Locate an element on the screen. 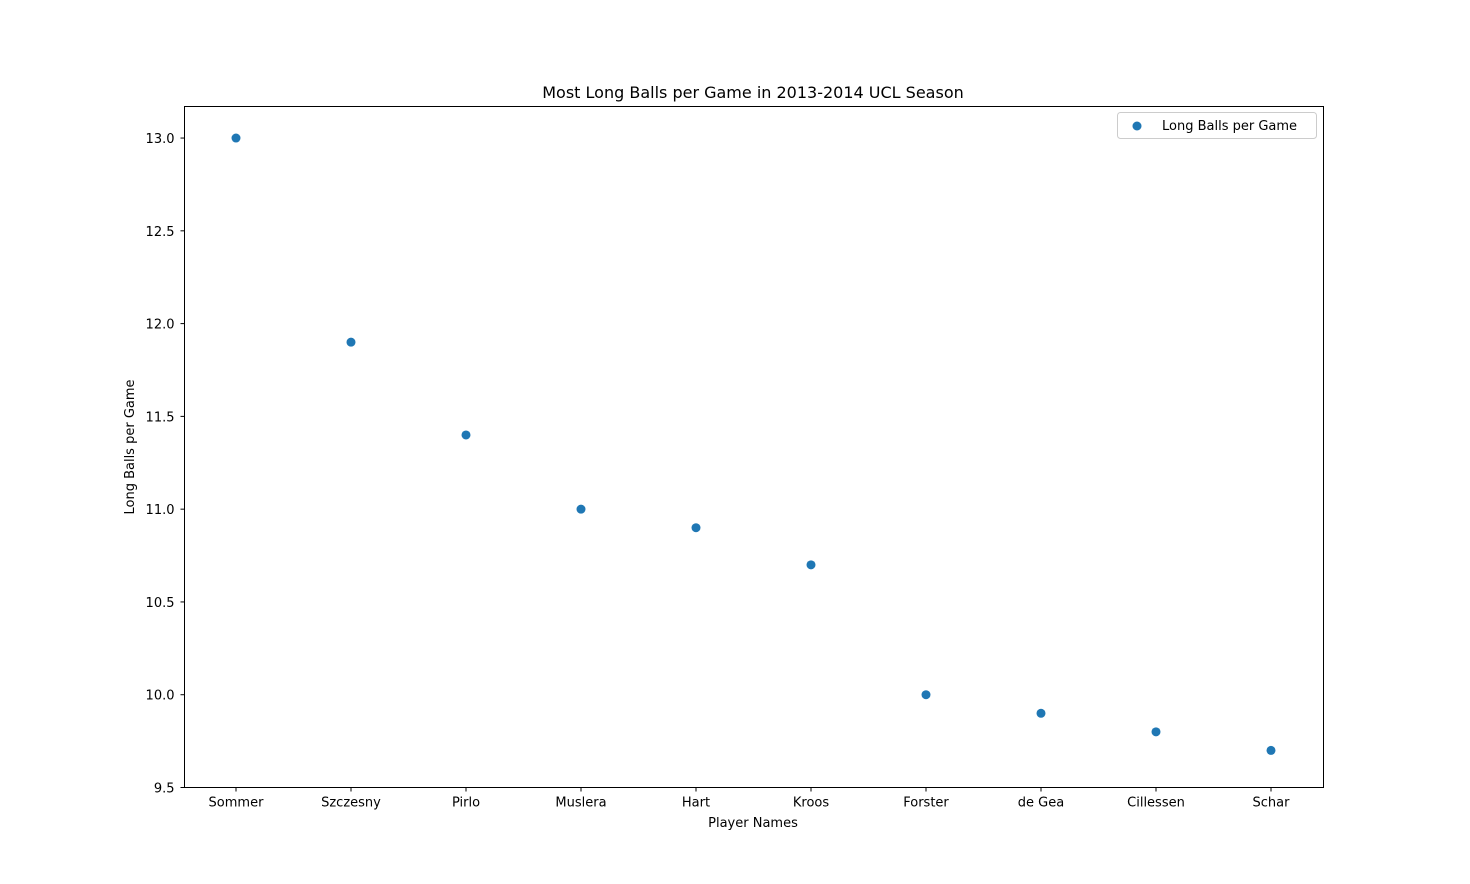 The image size is (1470, 884). y-tick-label: 12.5 is located at coordinates (160, 232).